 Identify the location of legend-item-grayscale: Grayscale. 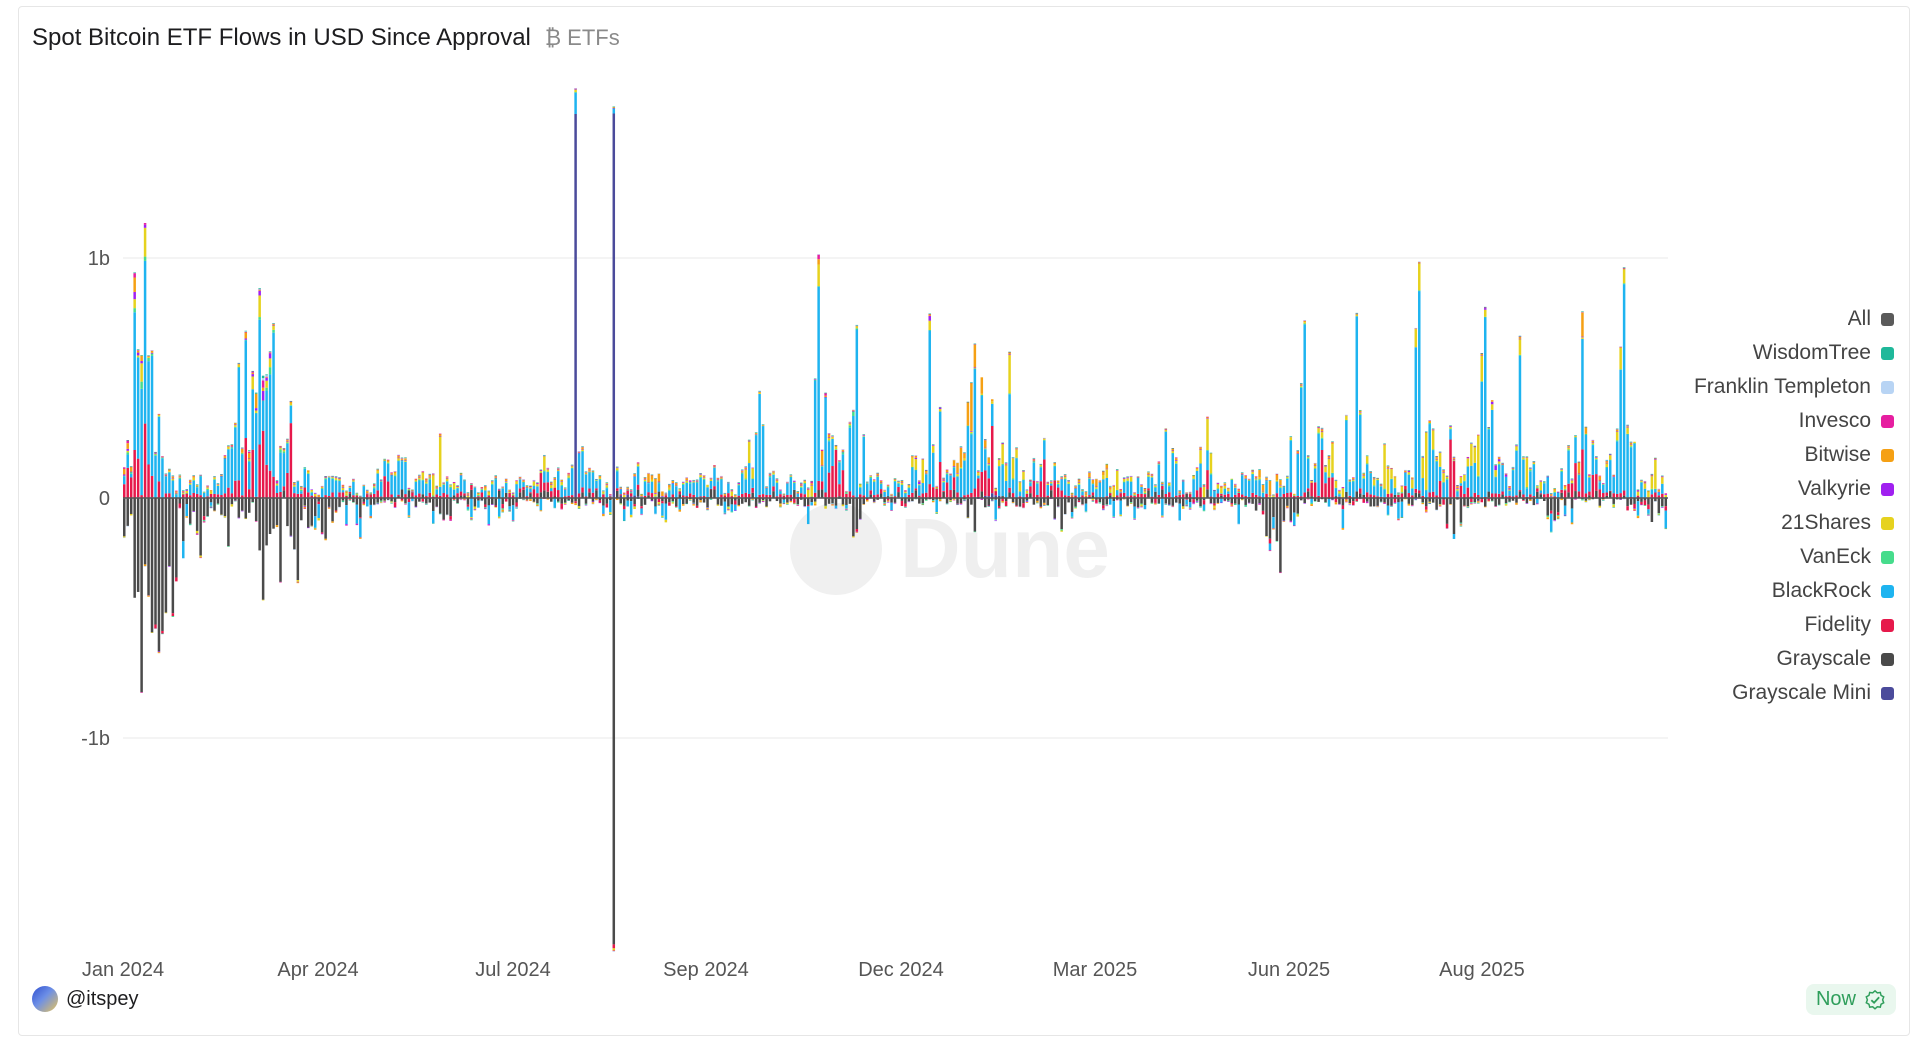
(1794, 659).